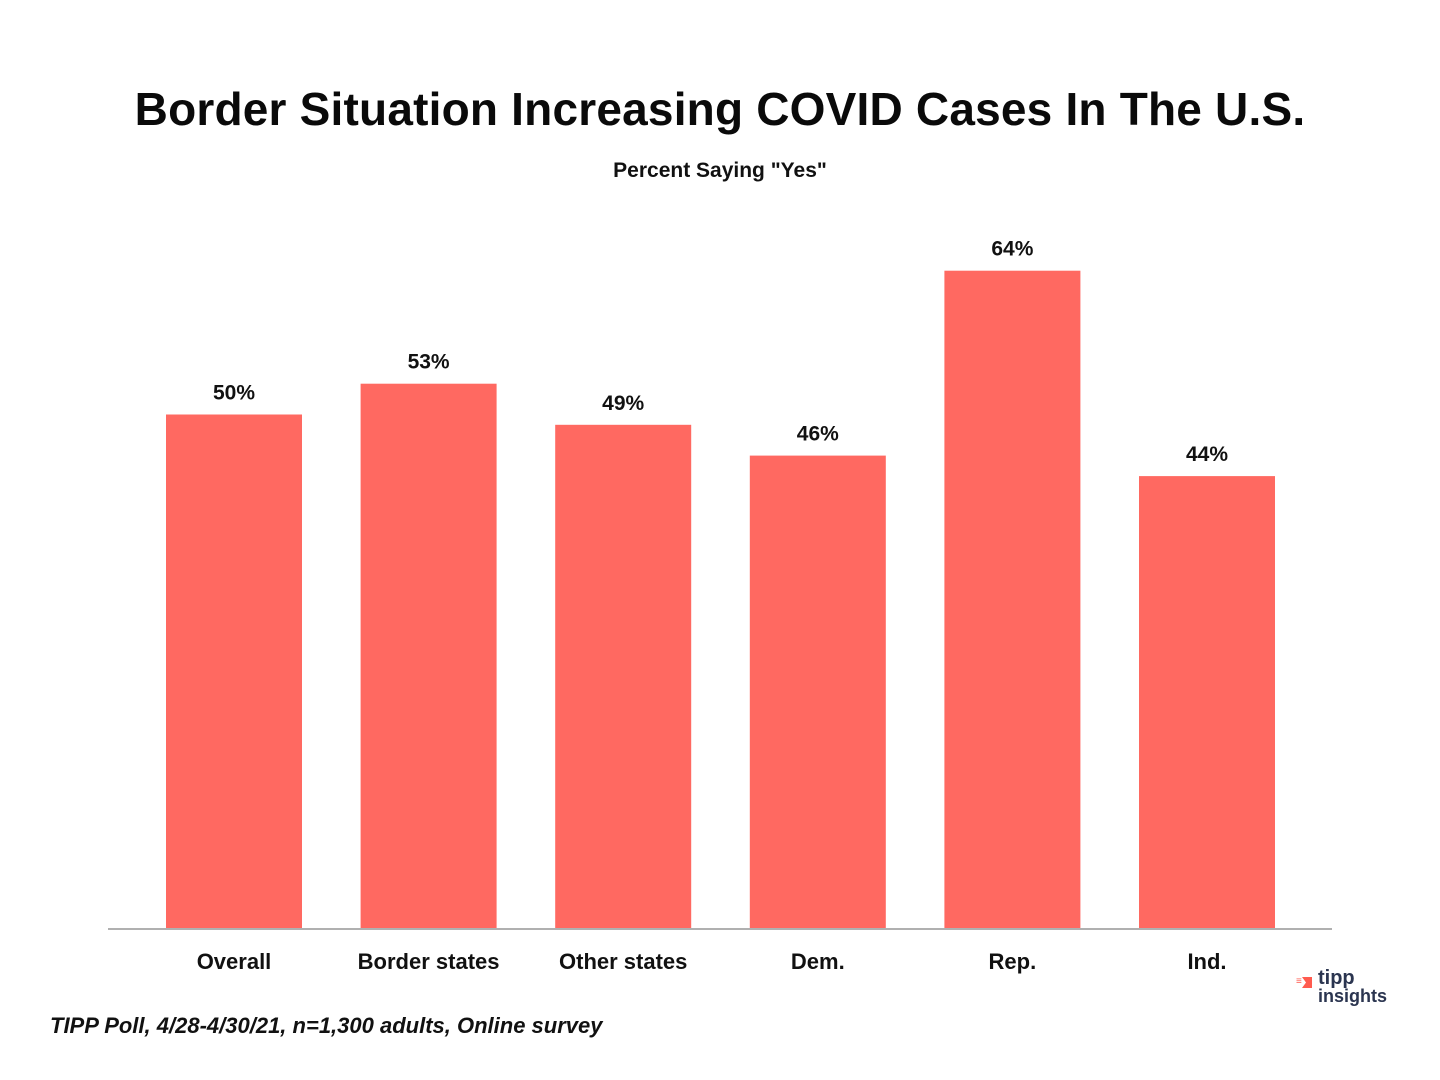  I want to click on category-label: Other states, so click(623, 961).